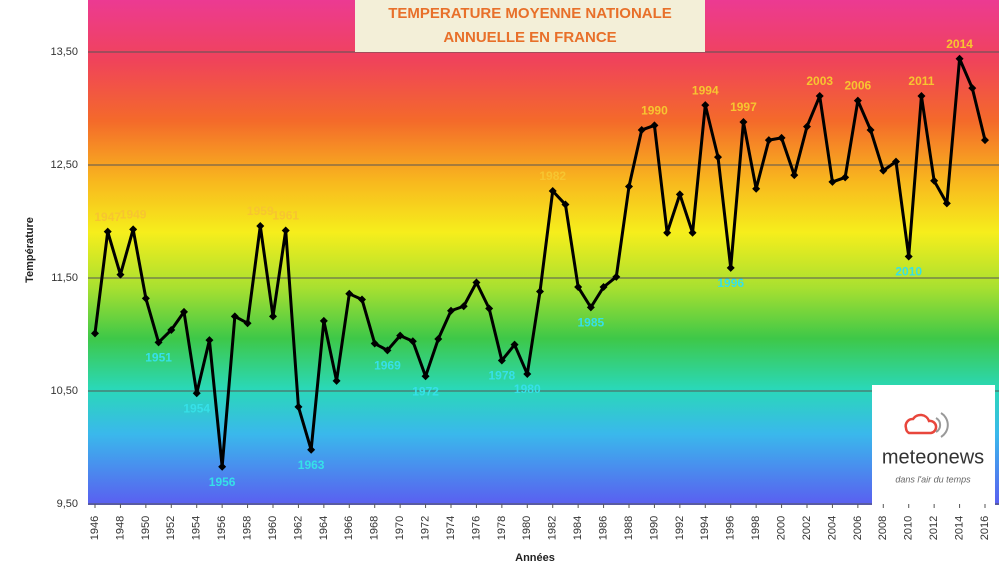 The height and width of the screenshot is (562, 999). What do you see at coordinates (529, 37) in the screenshot?
I see `chart-title: ANNUELLE EN FRANCE` at bounding box center [529, 37].